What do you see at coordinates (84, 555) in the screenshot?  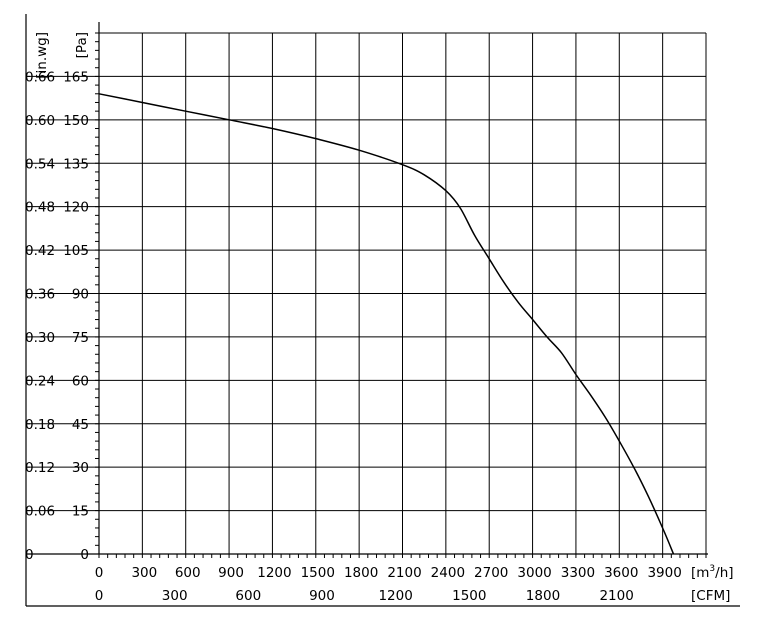 I see `y-primary-tick-label: 0` at bounding box center [84, 555].